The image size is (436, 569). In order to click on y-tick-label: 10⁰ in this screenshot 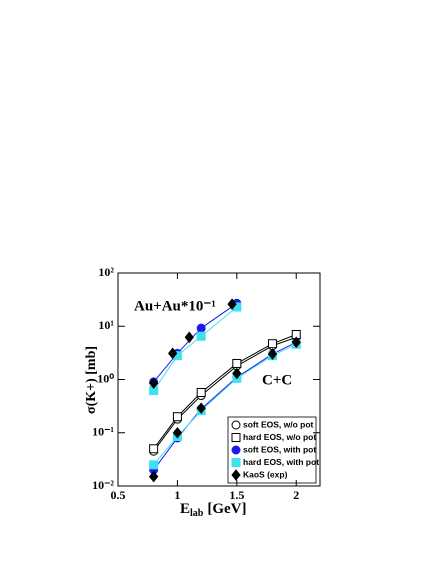, I will do `click(105, 378)`.